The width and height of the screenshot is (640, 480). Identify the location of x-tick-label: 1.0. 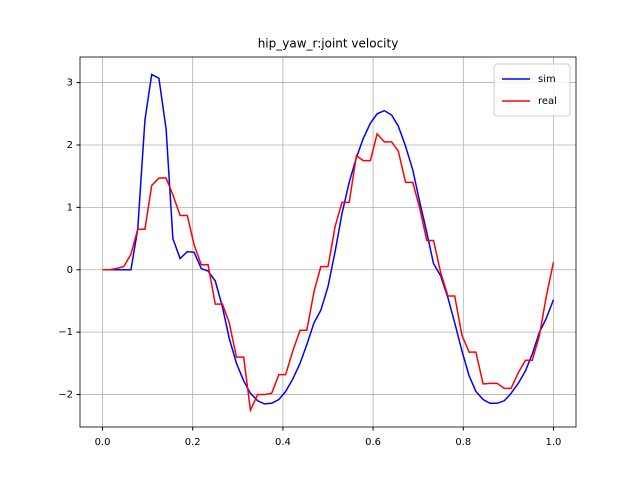
(554, 442).